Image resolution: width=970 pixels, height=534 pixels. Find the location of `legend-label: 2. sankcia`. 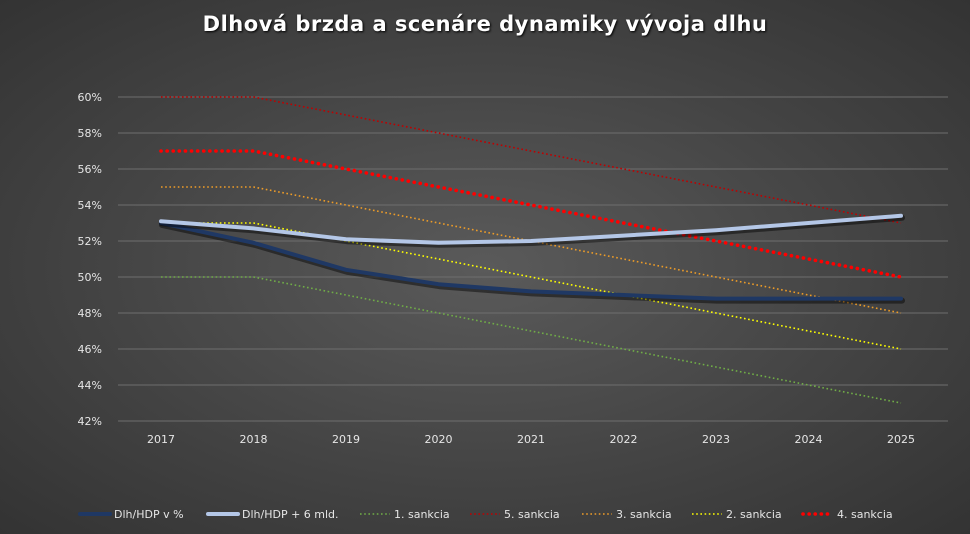

legend-label: 2. sankcia is located at coordinates (754, 514).